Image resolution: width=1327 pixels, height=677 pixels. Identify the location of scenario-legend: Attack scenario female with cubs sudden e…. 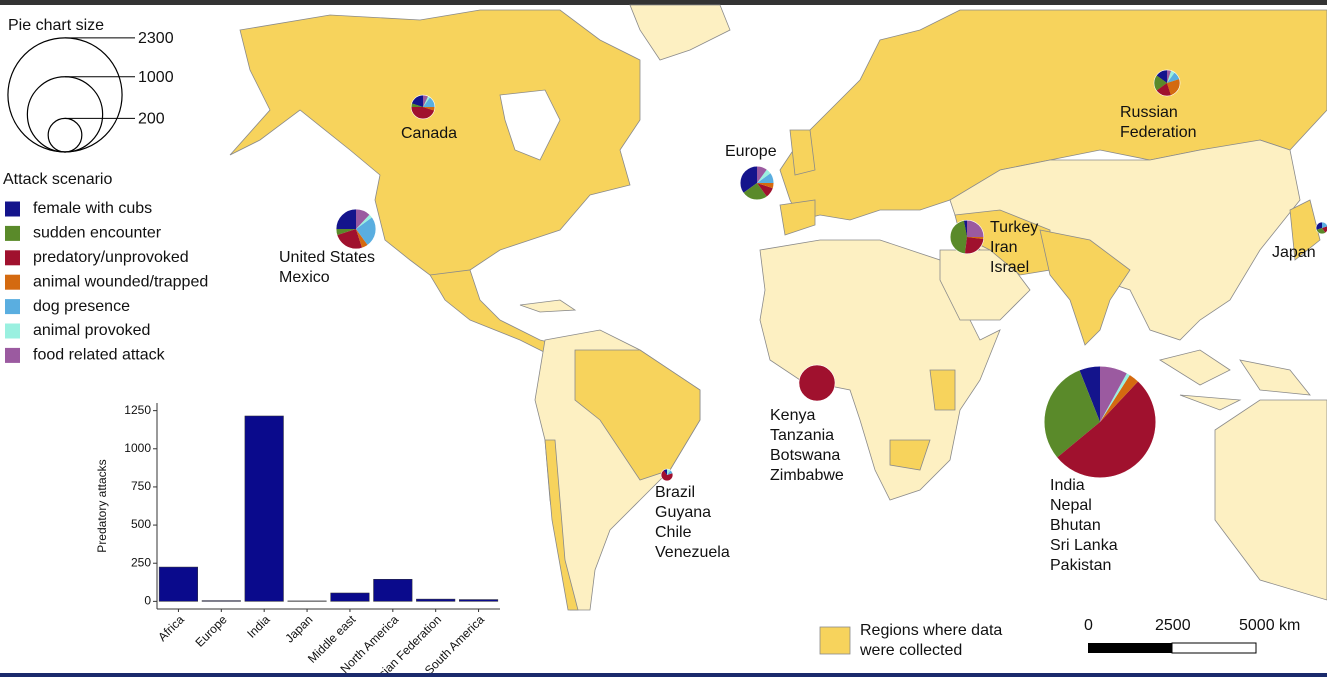
(105, 267).